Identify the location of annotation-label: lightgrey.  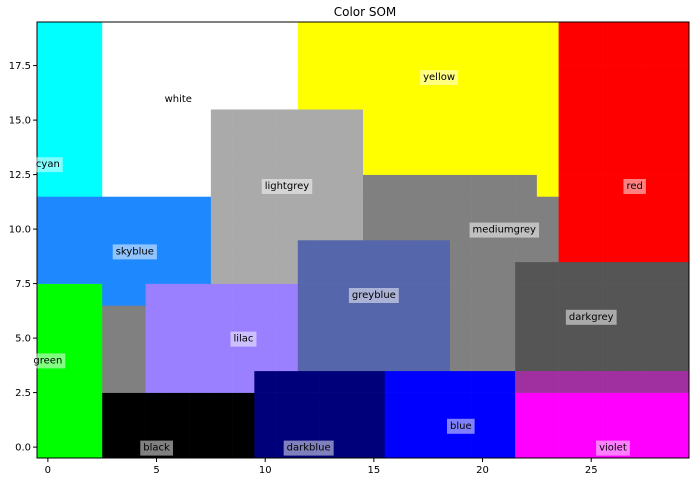
(287, 186).